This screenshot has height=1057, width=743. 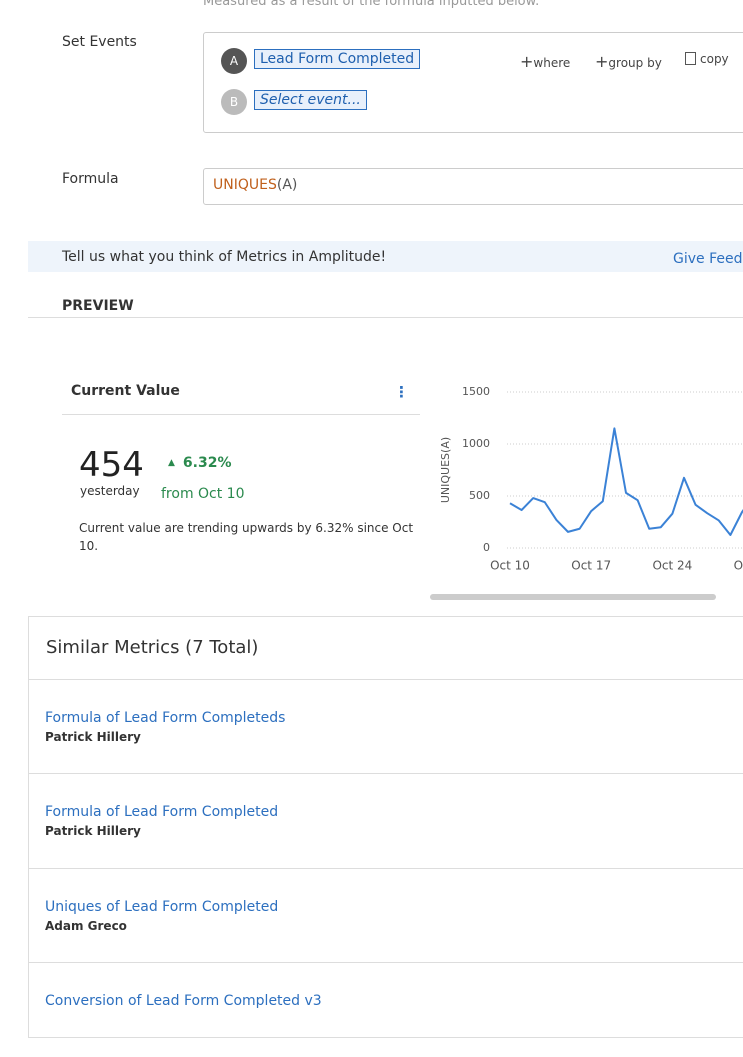 What do you see at coordinates (401, 392) in the screenshot?
I see `menu-button: ⋮` at bounding box center [401, 392].